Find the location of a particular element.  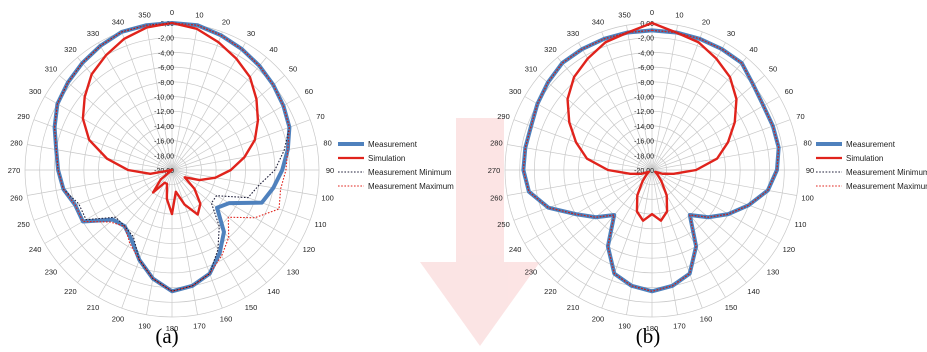

angle-tick-label: 230 is located at coordinates (51, 272).